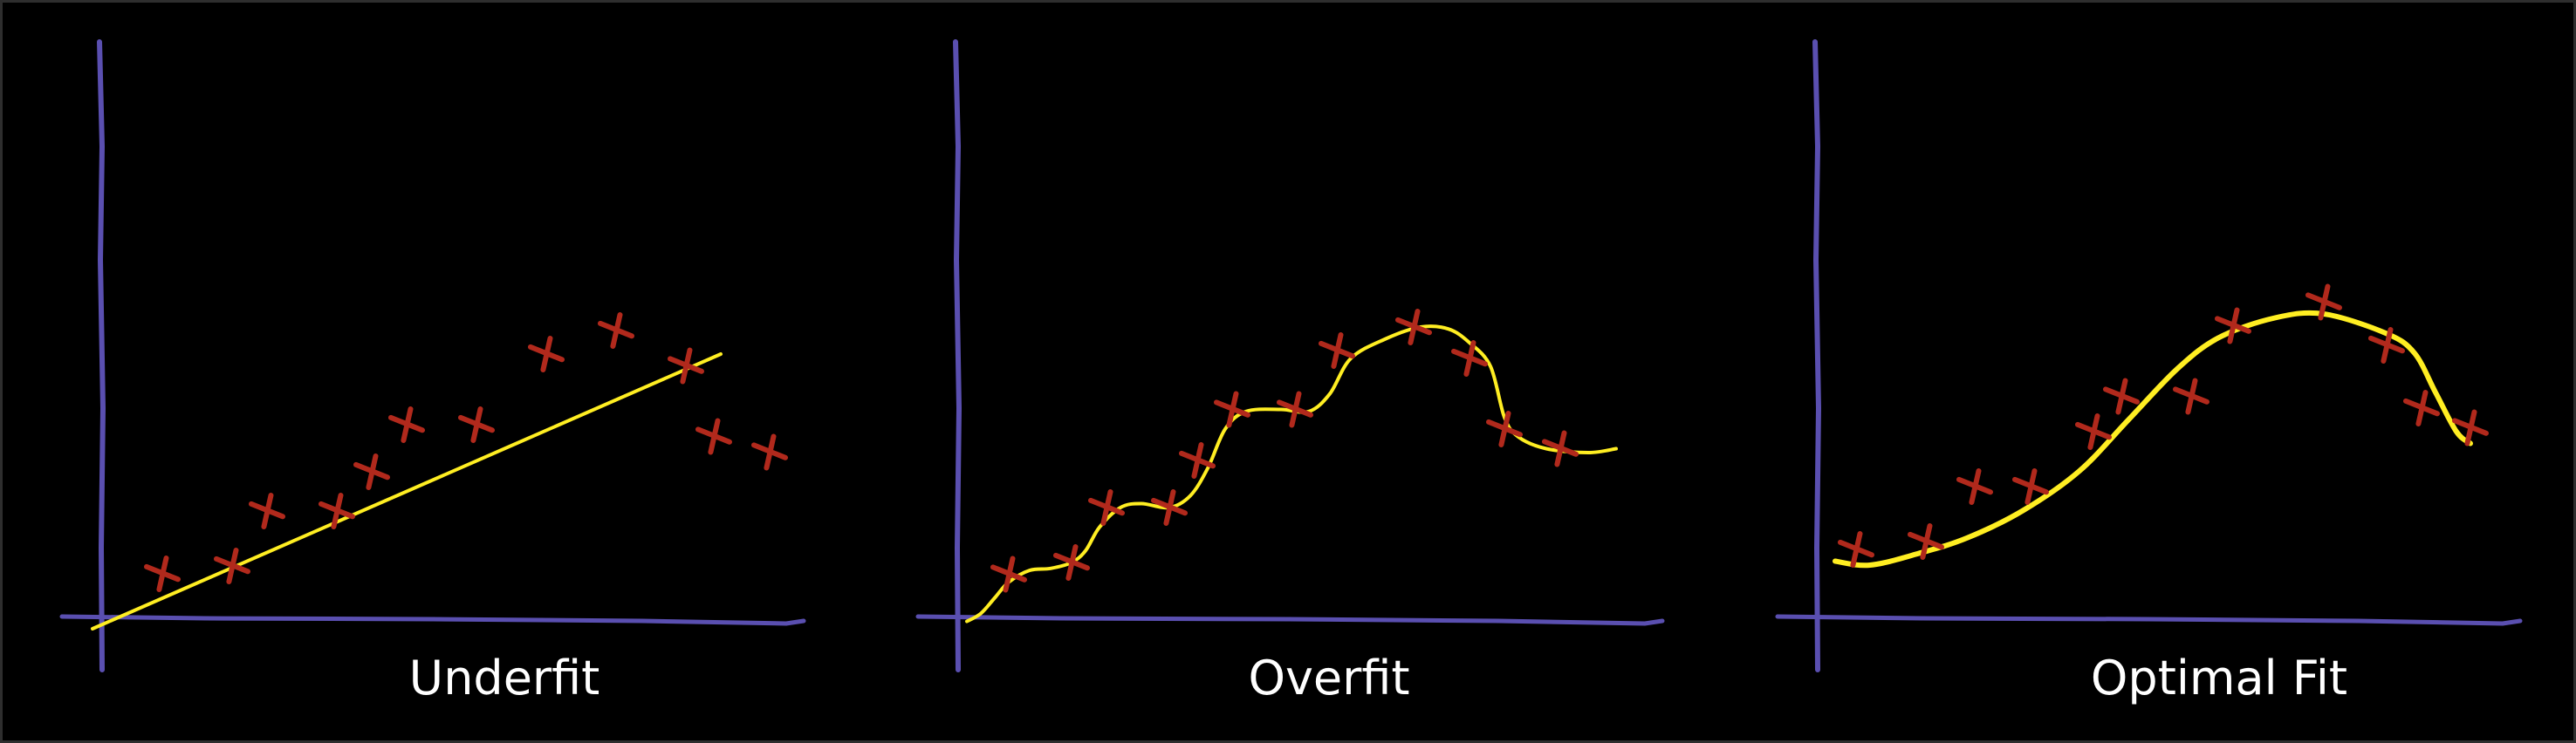 This screenshot has height=743, width=2576. What do you see at coordinates (2219, 678) in the screenshot?
I see `panel-label: Optimal Fit` at bounding box center [2219, 678].